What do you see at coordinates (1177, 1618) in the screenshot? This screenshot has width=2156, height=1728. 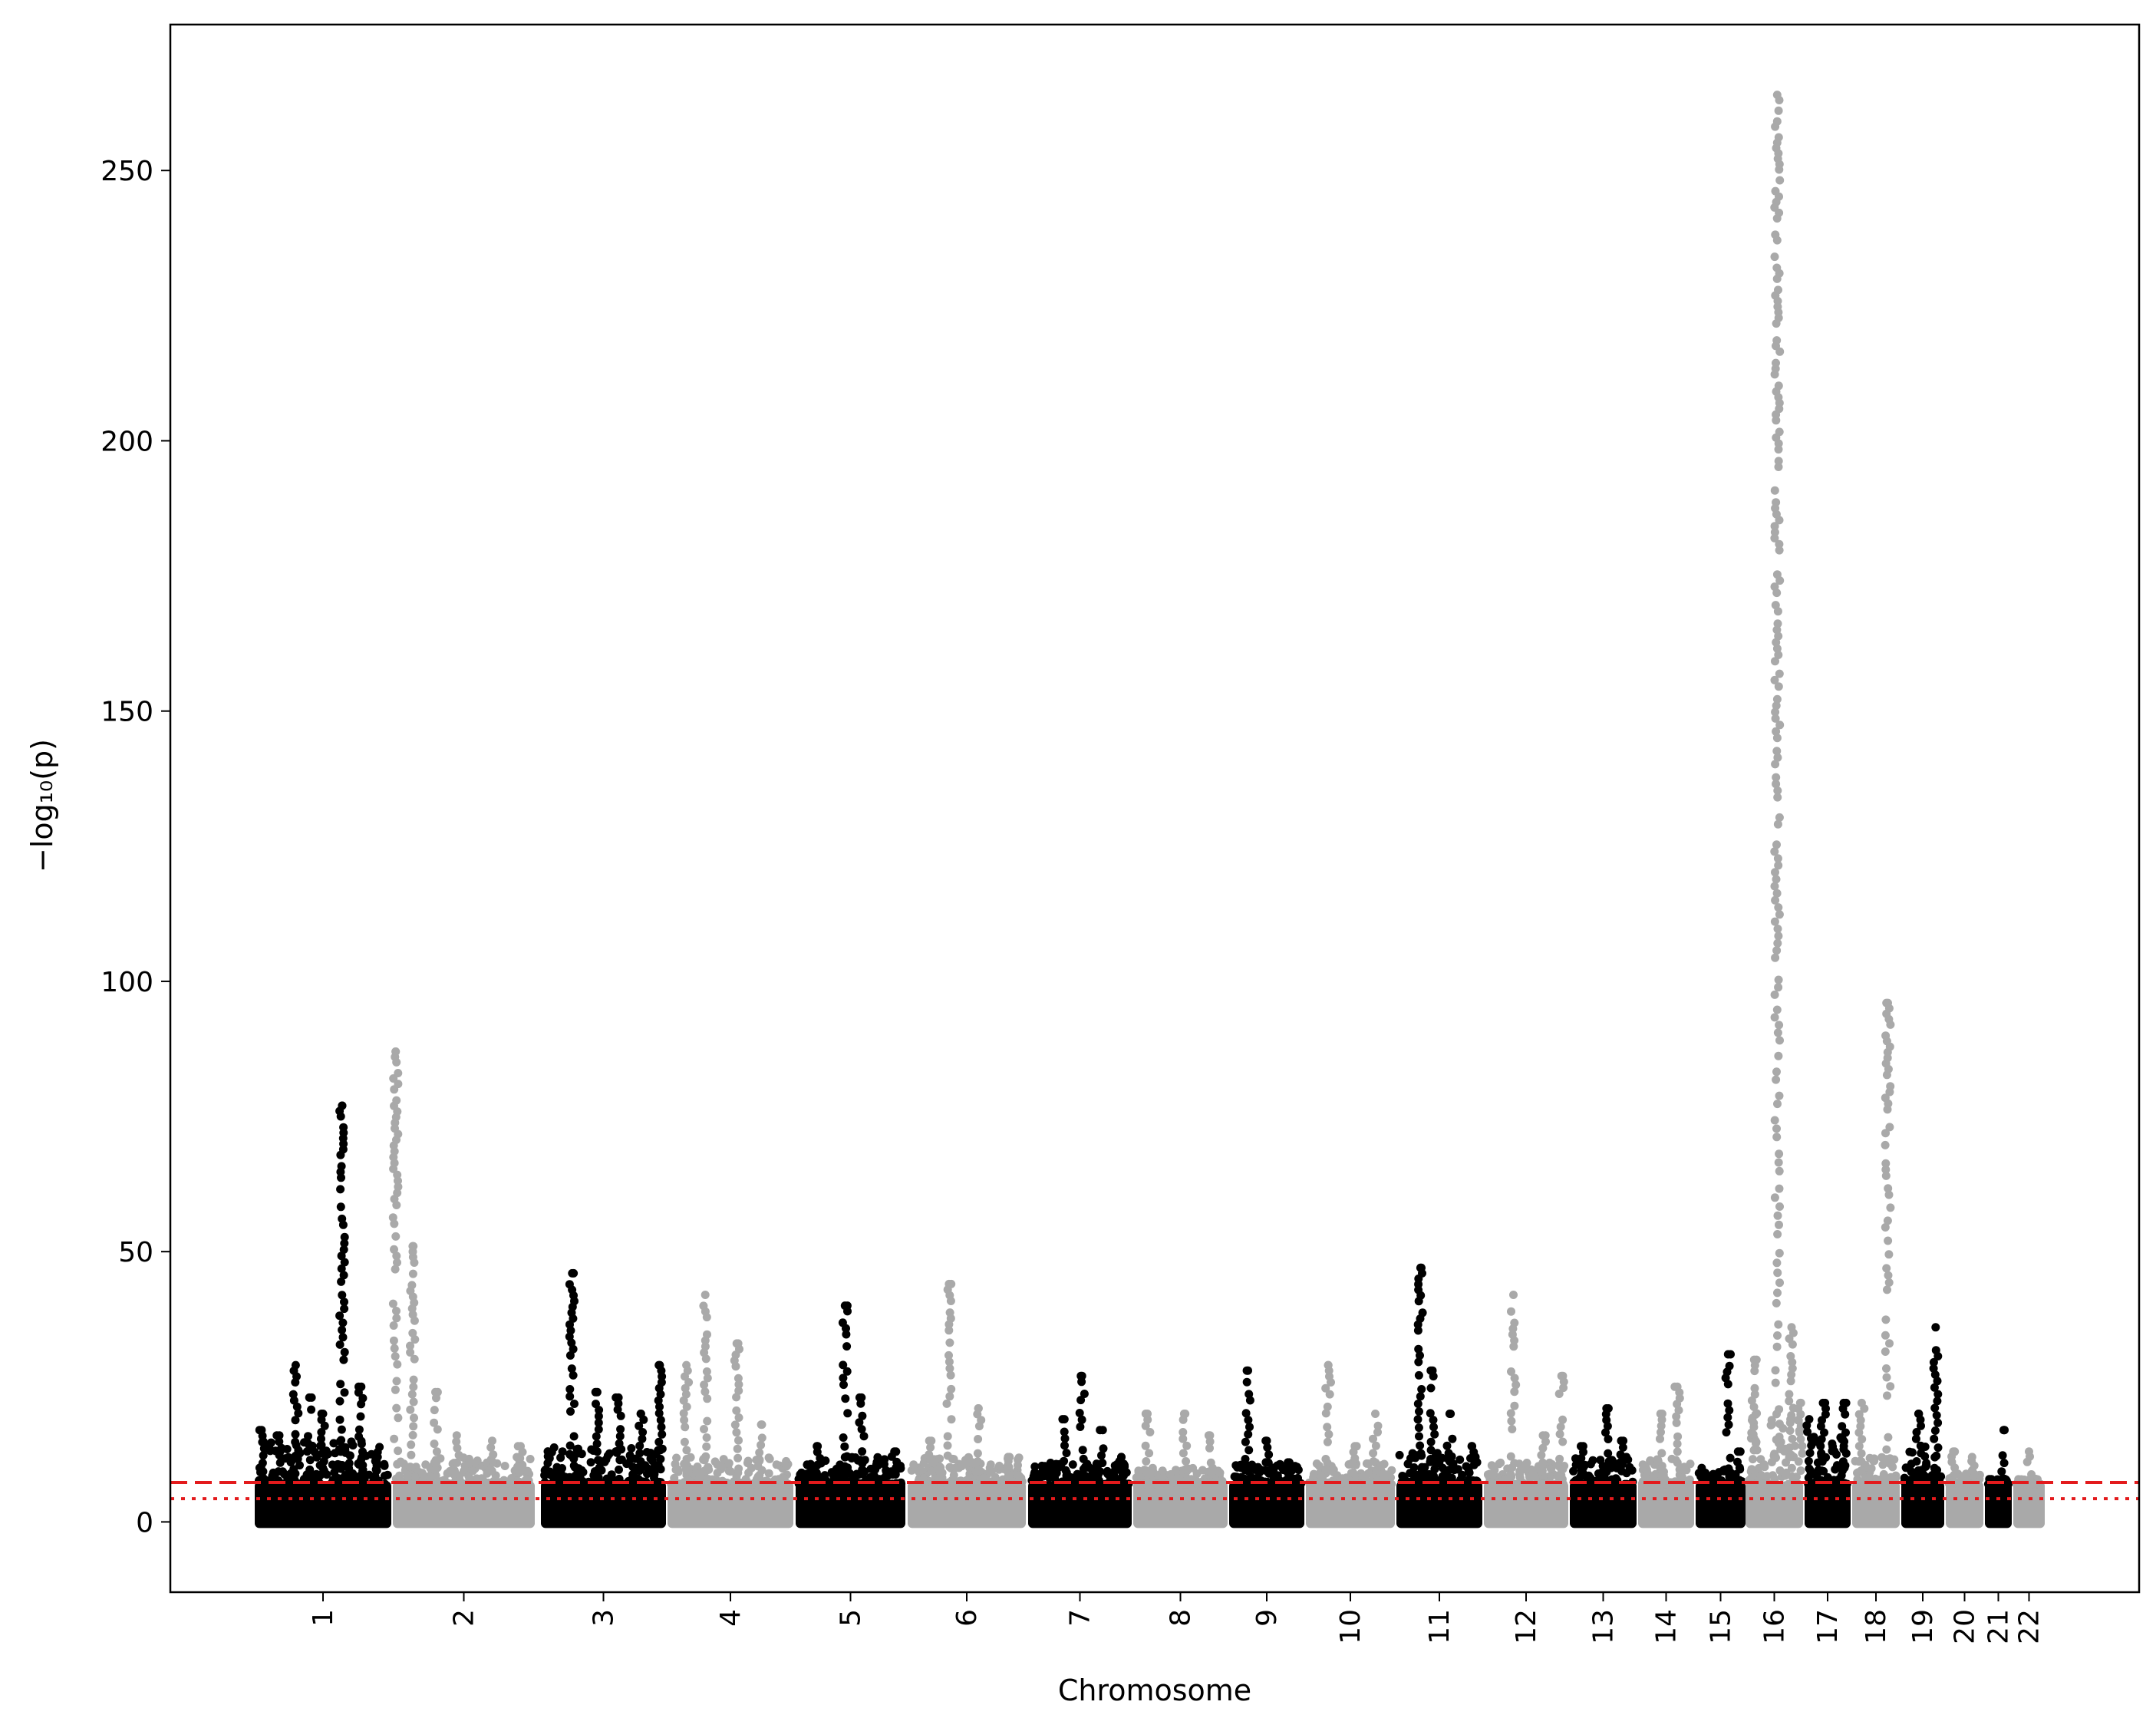 I see `x-axis: 1 2 3 4 5 6 7 8 9 10 11 12 13 14 15 16 17 18 19 20 21 22` at bounding box center [1177, 1618].